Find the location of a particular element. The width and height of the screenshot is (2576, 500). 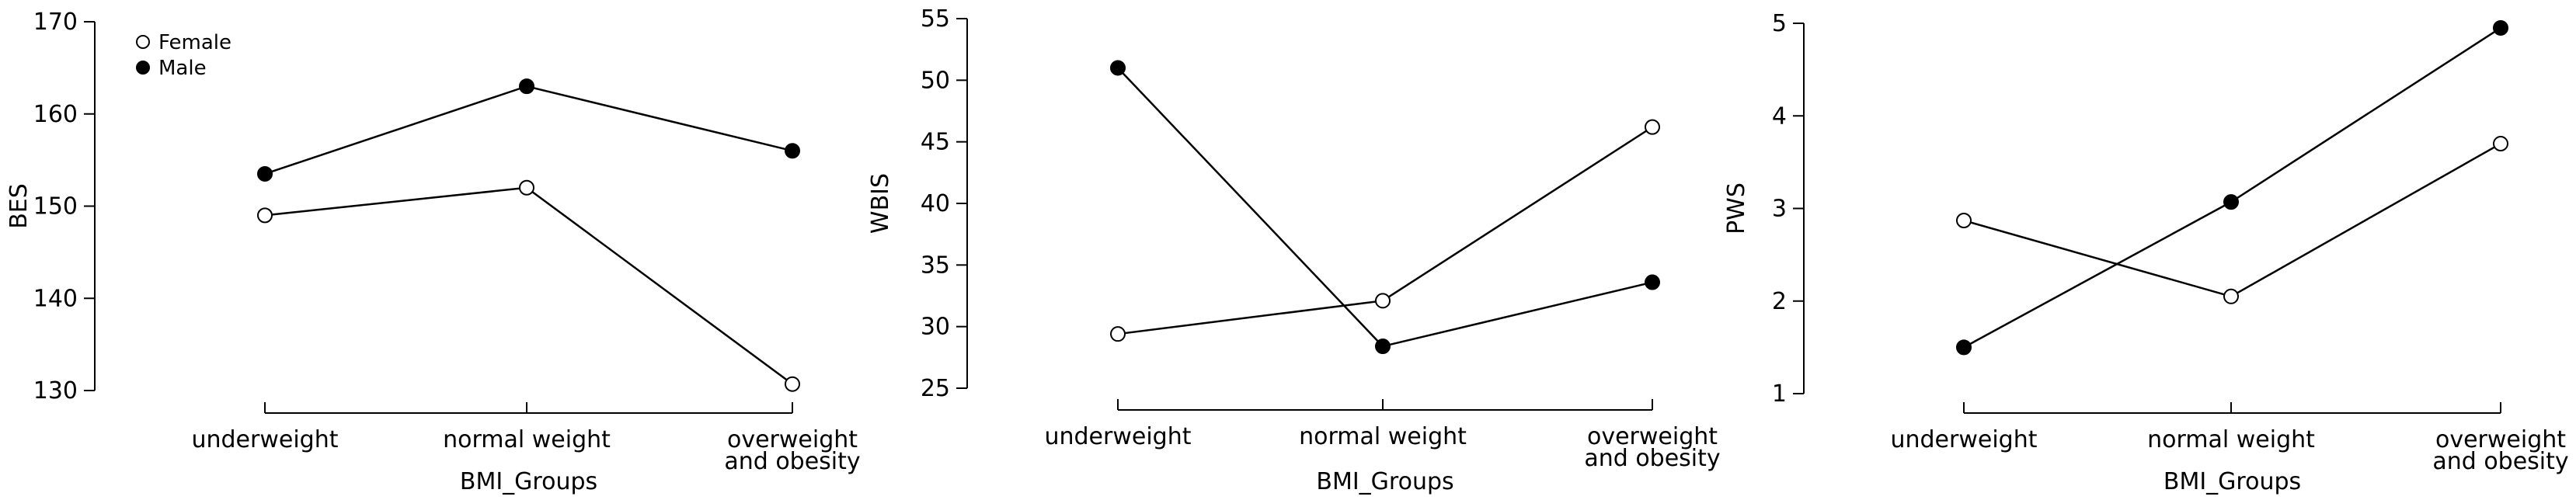

x-axis-title-0: BMI_Groups is located at coordinates (528, 482).